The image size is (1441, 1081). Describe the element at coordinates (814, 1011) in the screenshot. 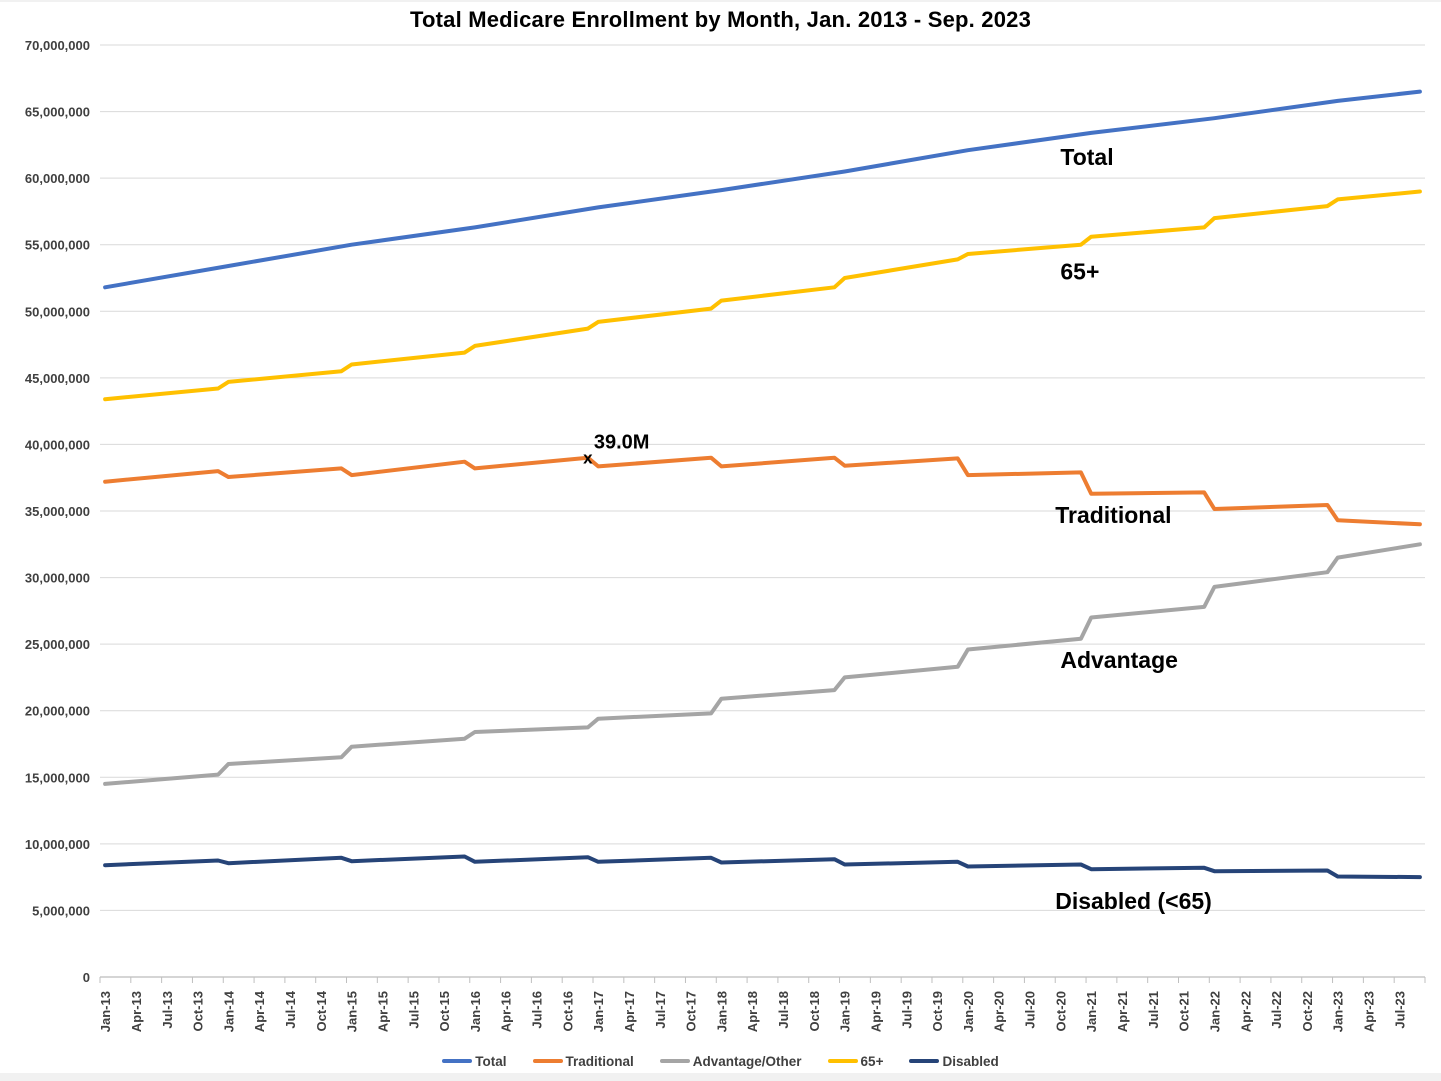

I see `x-axis-tick-label: Oct-18` at that location.